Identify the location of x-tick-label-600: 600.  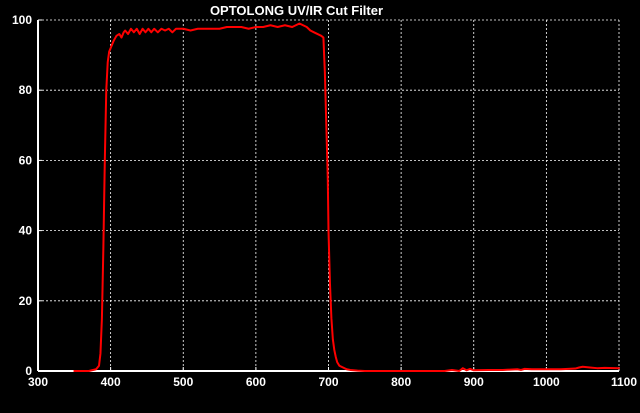
(256, 382).